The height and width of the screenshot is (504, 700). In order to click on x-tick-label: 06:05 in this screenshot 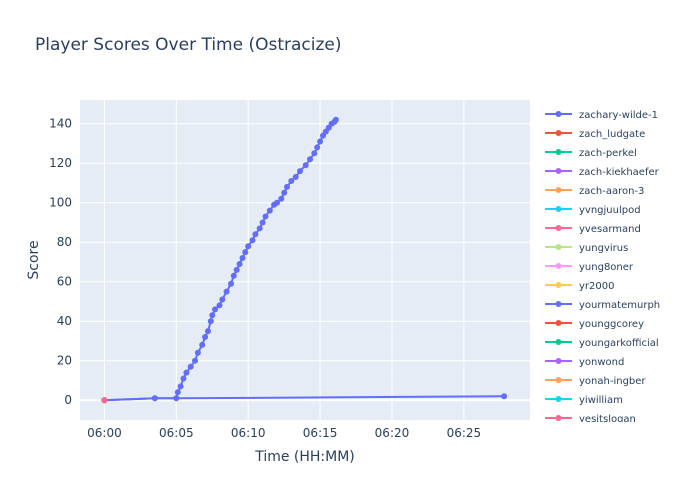, I will do `click(176, 433)`.